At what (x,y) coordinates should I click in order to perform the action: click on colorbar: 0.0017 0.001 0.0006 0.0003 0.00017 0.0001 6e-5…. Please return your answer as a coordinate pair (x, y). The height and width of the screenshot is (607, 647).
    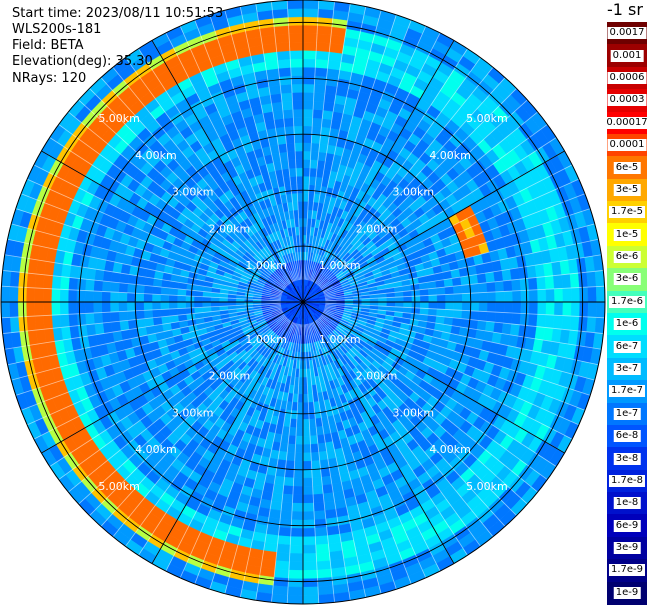
    Looking at the image, I should click on (625, 313).